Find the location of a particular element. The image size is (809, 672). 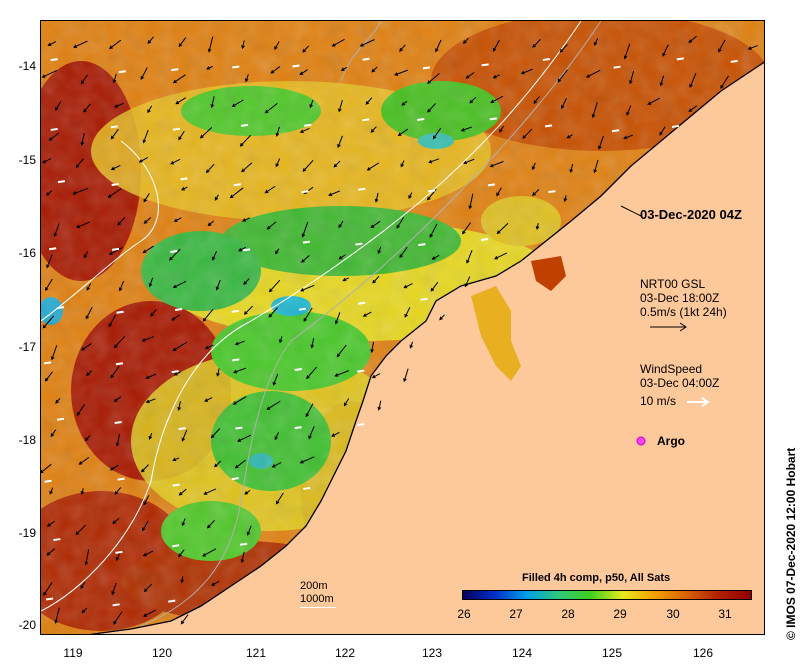

colorbar-tick: 26 is located at coordinates (464, 614).